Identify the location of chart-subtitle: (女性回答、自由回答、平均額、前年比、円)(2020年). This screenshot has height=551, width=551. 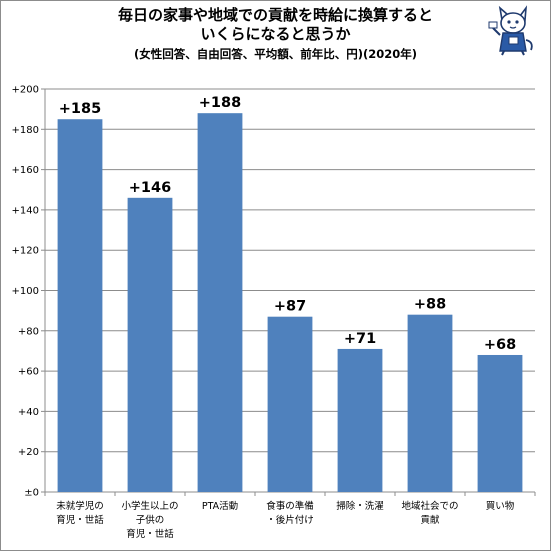
(275, 54).